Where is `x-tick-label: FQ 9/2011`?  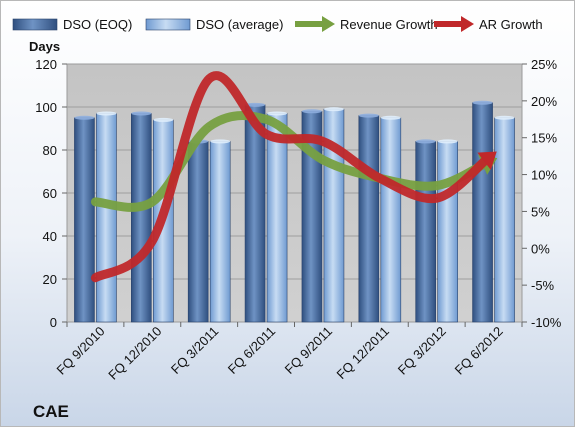
x-tick-label: FQ 9/2011 is located at coordinates (308, 350).